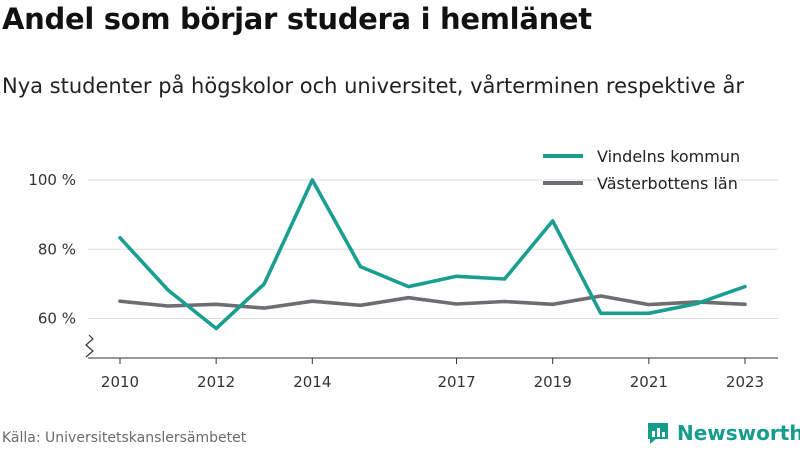 The image size is (800, 450). What do you see at coordinates (668, 156) in the screenshot?
I see `legend-label: Vindelns kommun` at bounding box center [668, 156].